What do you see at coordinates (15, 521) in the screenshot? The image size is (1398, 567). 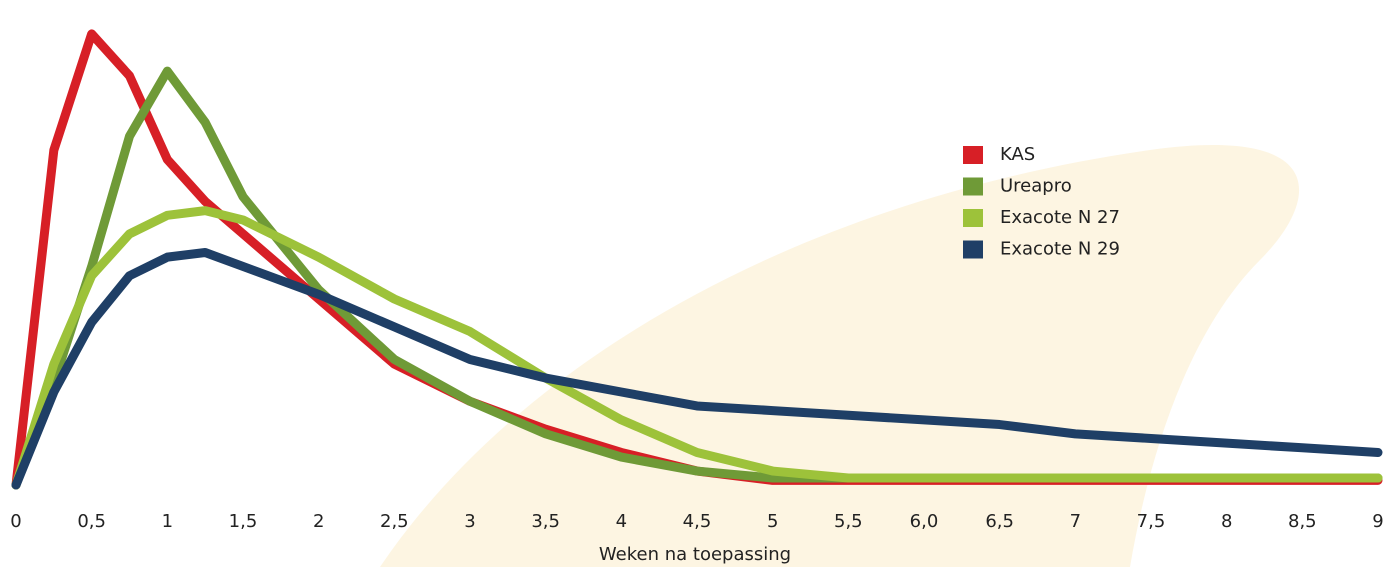 I see `x-tick-label: 0` at bounding box center [15, 521].